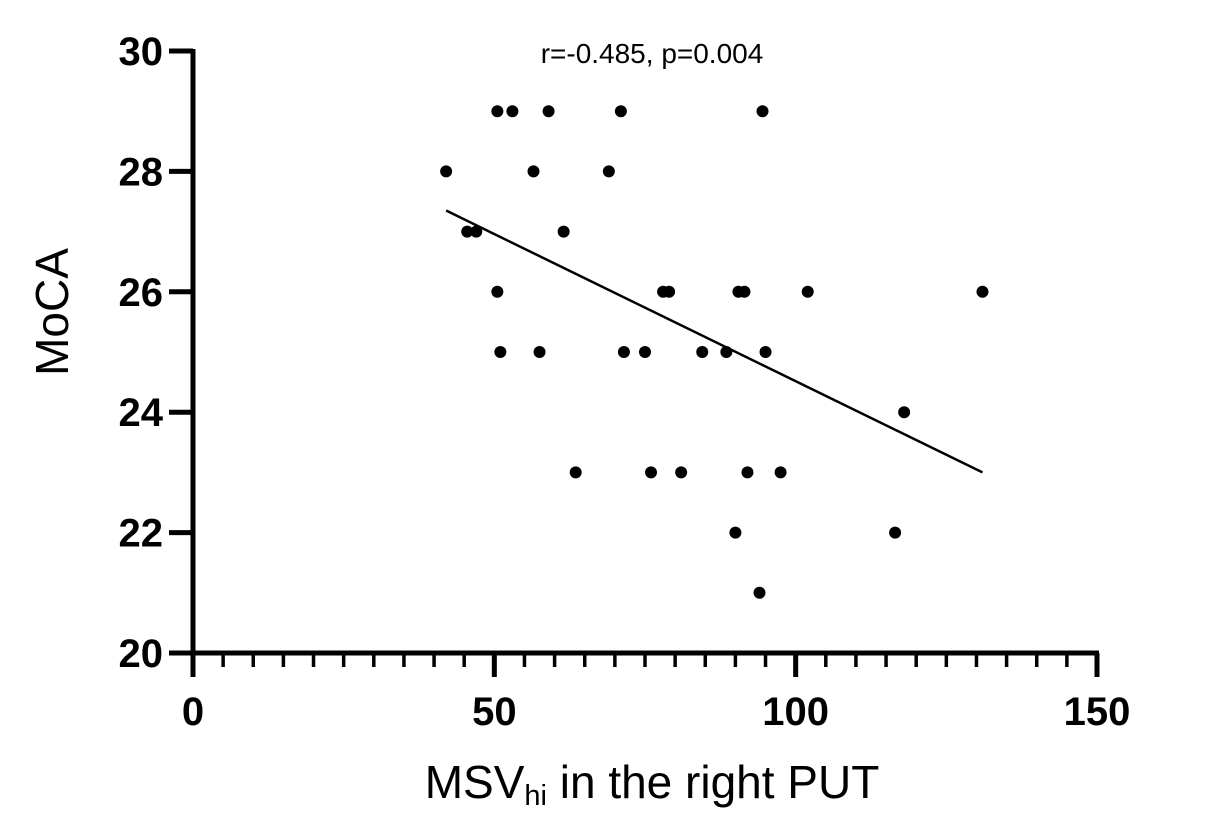 This screenshot has width=1205, height=830. Describe the element at coordinates (193, 712) in the screenshot. I see `x-tick-label: 0` at that location.